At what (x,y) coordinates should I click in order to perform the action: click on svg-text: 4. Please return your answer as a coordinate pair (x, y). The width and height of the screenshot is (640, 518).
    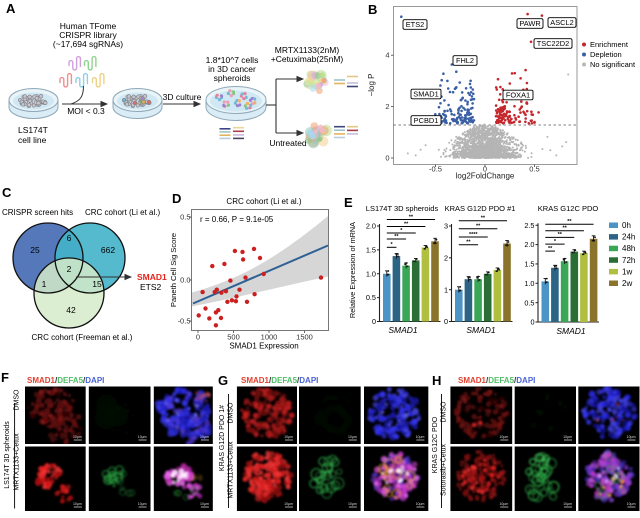
    Looking at the image, I should click on (387, 55).